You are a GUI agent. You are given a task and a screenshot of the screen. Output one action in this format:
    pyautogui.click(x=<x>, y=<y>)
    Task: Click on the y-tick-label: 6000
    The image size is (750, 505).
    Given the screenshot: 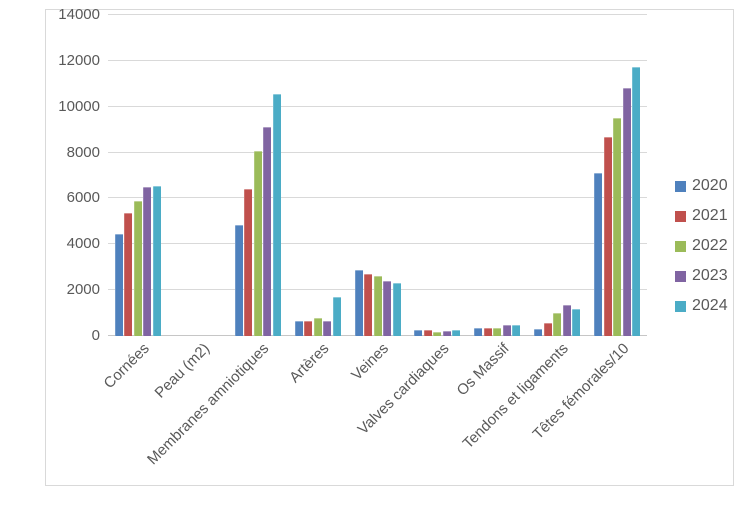 What is the action you would take?
    pyautogui.click(x=83, y=198)
    